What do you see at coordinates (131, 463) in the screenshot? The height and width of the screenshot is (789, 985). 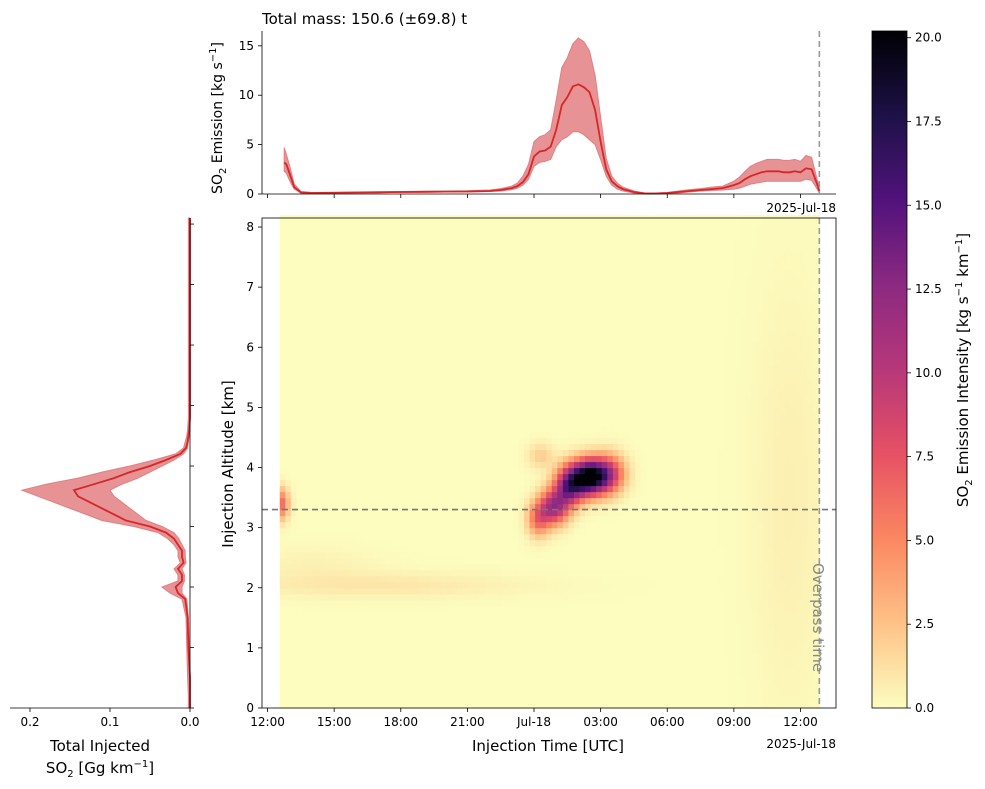 I see `profile-series-line` at bounding box center [131, 463].